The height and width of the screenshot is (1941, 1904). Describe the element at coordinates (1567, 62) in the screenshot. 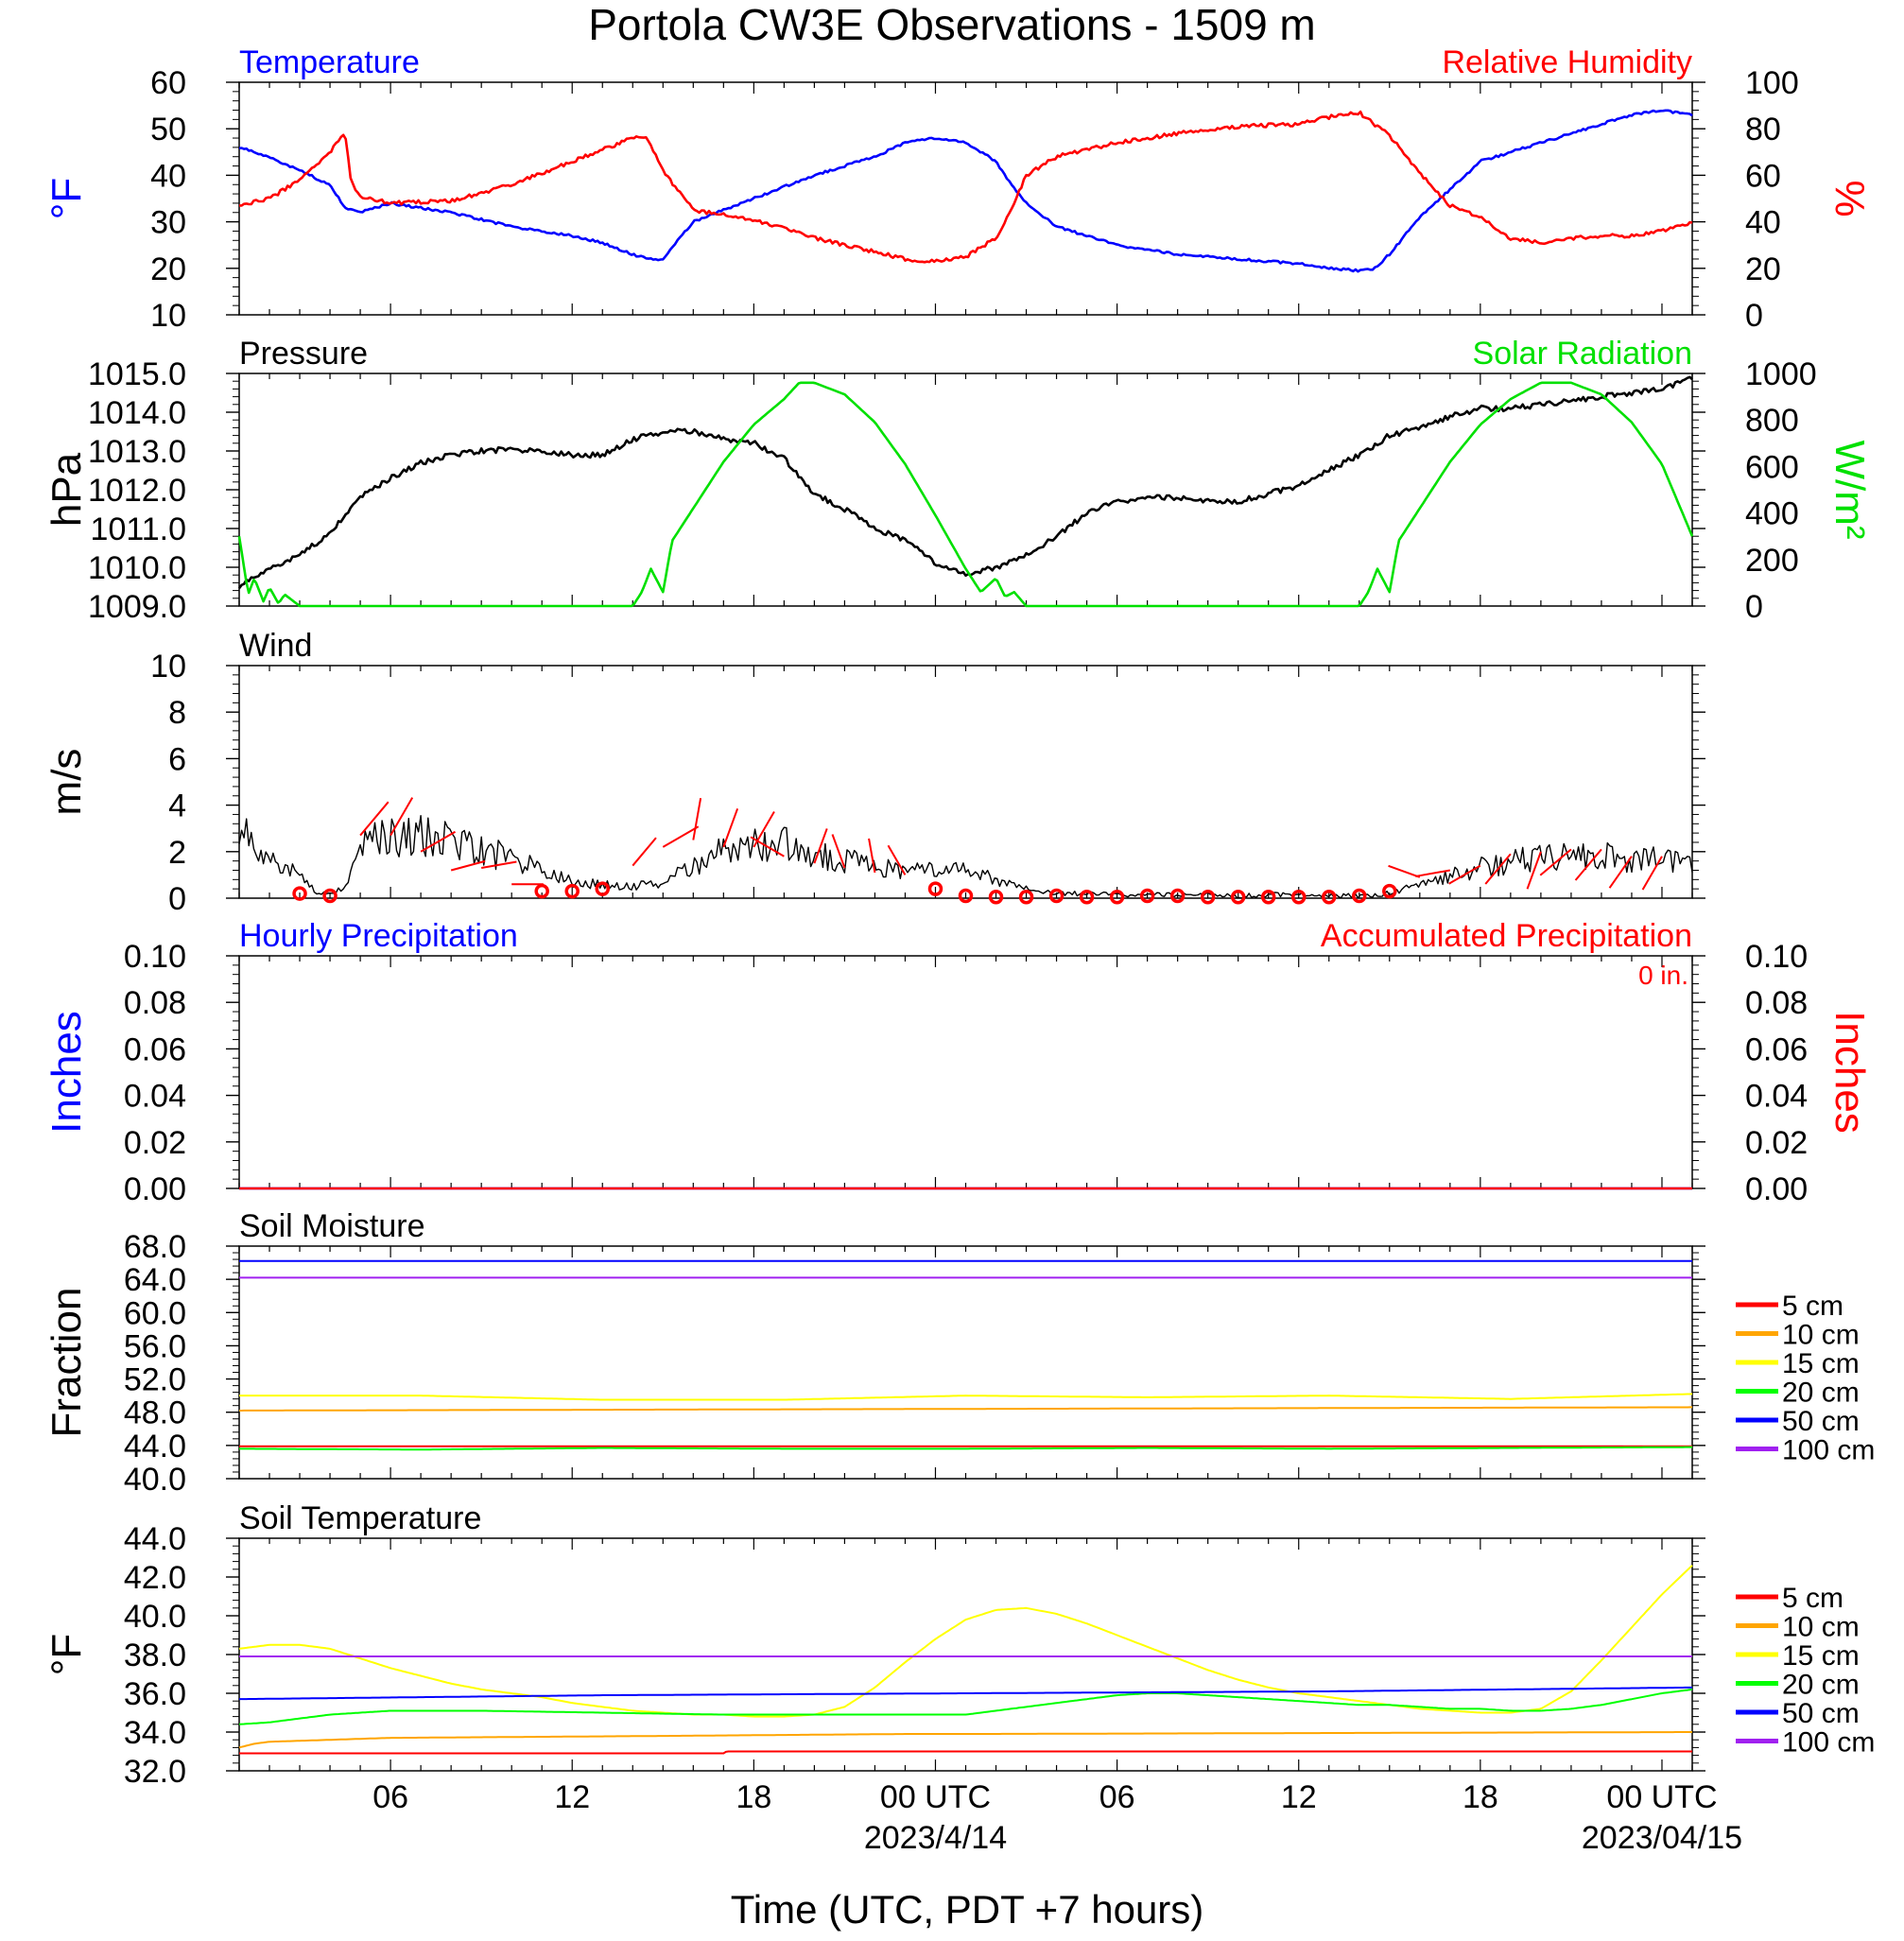

I see `panel-title-right: Relative Humidity` at that location.